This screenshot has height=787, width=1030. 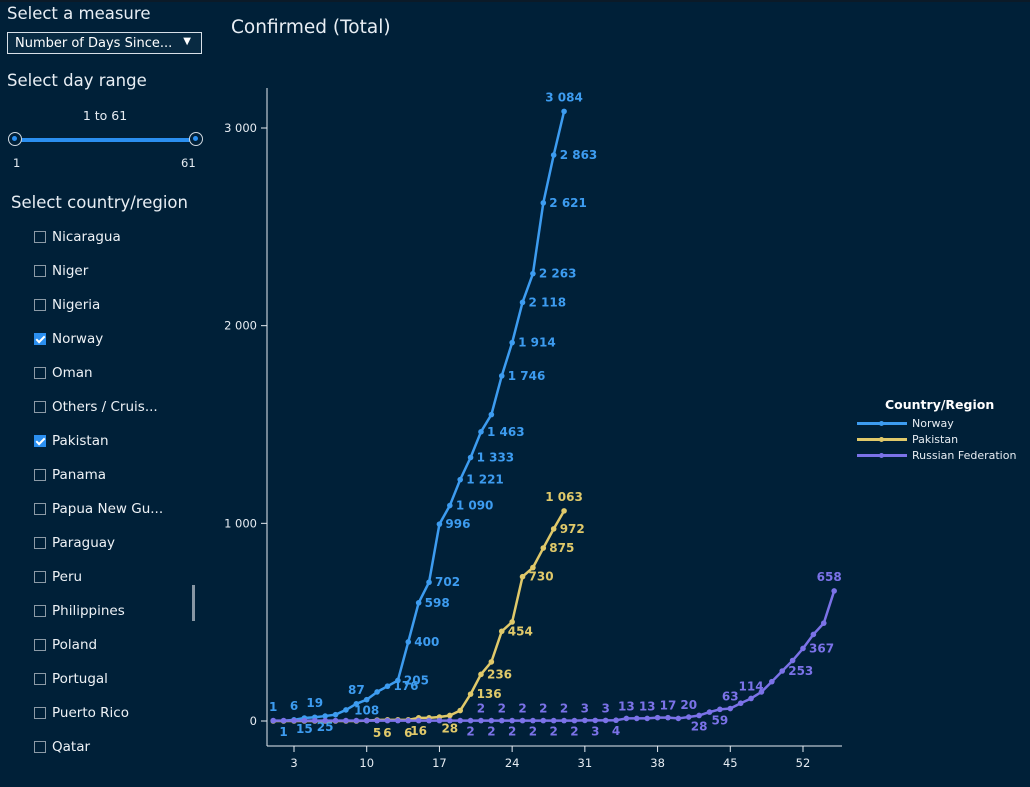 I want to click on y-tick-label: 0, so click(x=253, y=721).